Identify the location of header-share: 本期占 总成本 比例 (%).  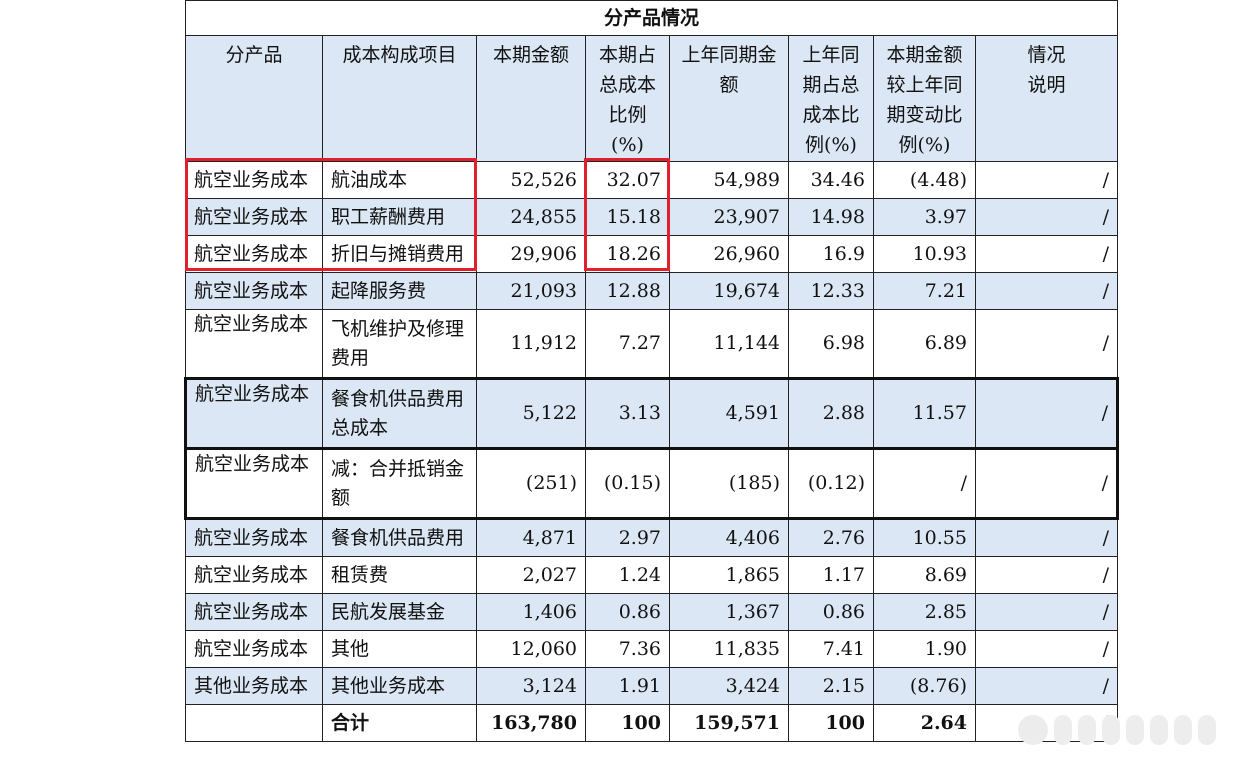
(627, 98).